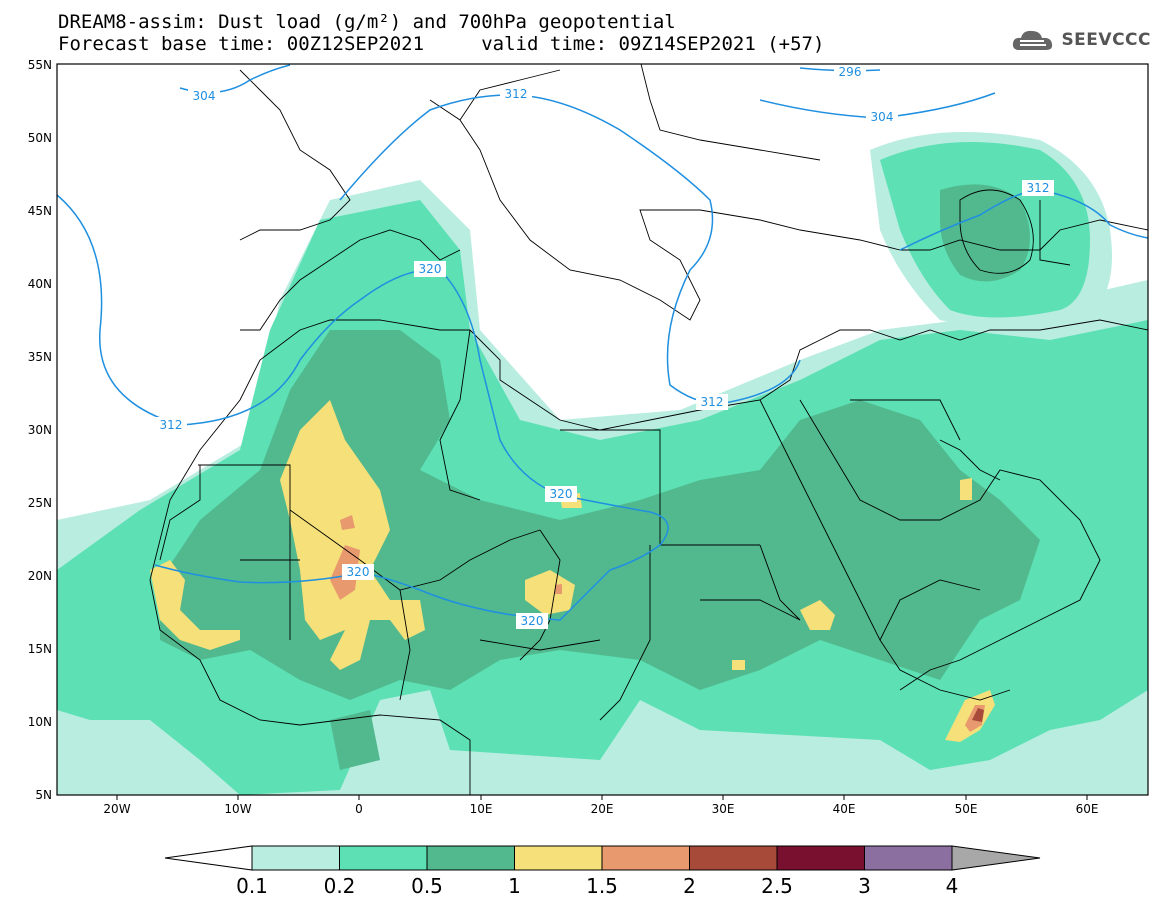 The image size is (1165, 907). What do you see at coordinates (723, 809) in the screenshot?
I see `lon-tick-label: 30E` at bounding box center [723, 809].